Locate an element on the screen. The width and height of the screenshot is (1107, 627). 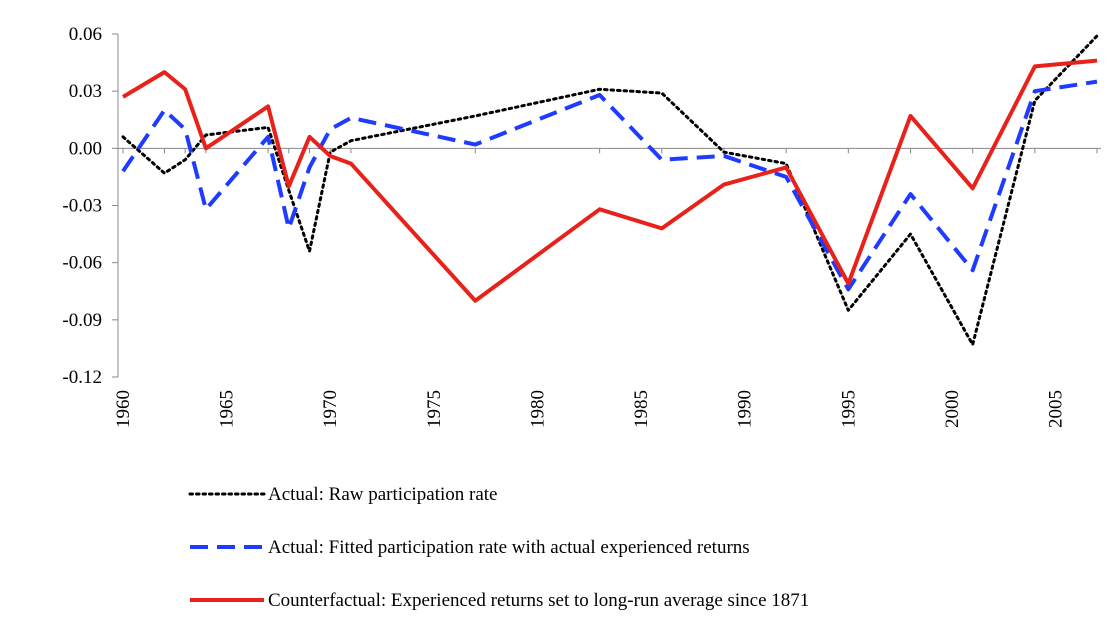
y-tick-label: 0.00 is located at coordinates (85, 148).